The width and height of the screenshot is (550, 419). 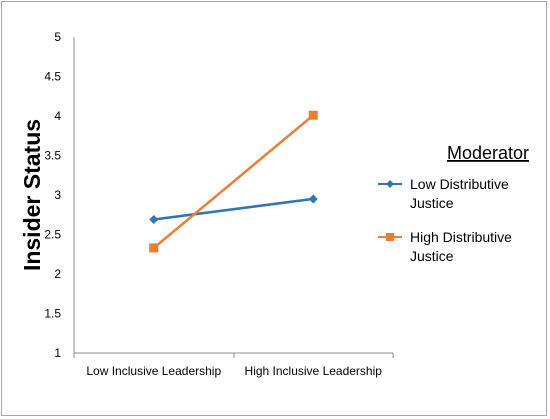 I want to click on y-tick-label: 1.5, so click(x=52, y=314).